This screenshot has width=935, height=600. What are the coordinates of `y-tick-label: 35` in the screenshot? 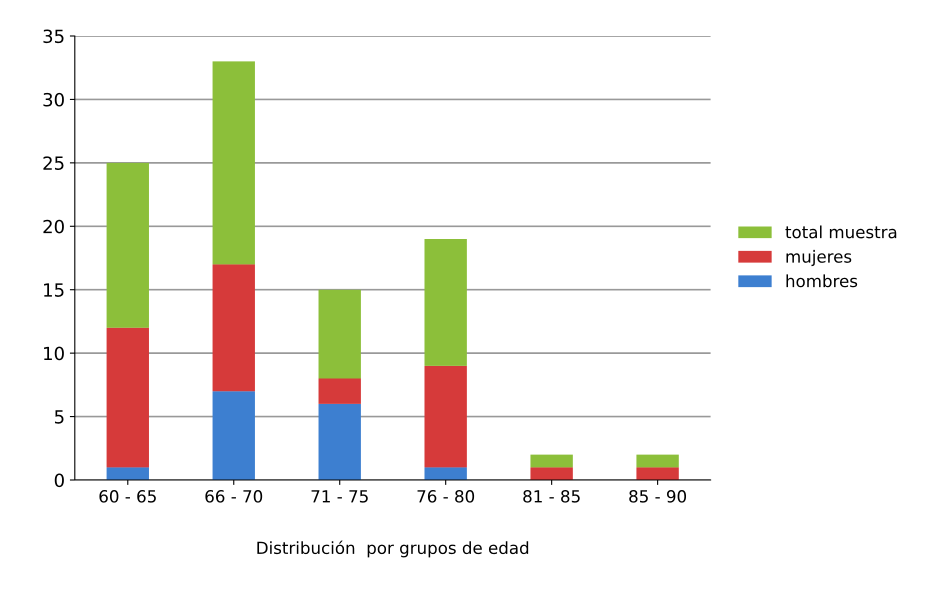 It's located at (53, 36).